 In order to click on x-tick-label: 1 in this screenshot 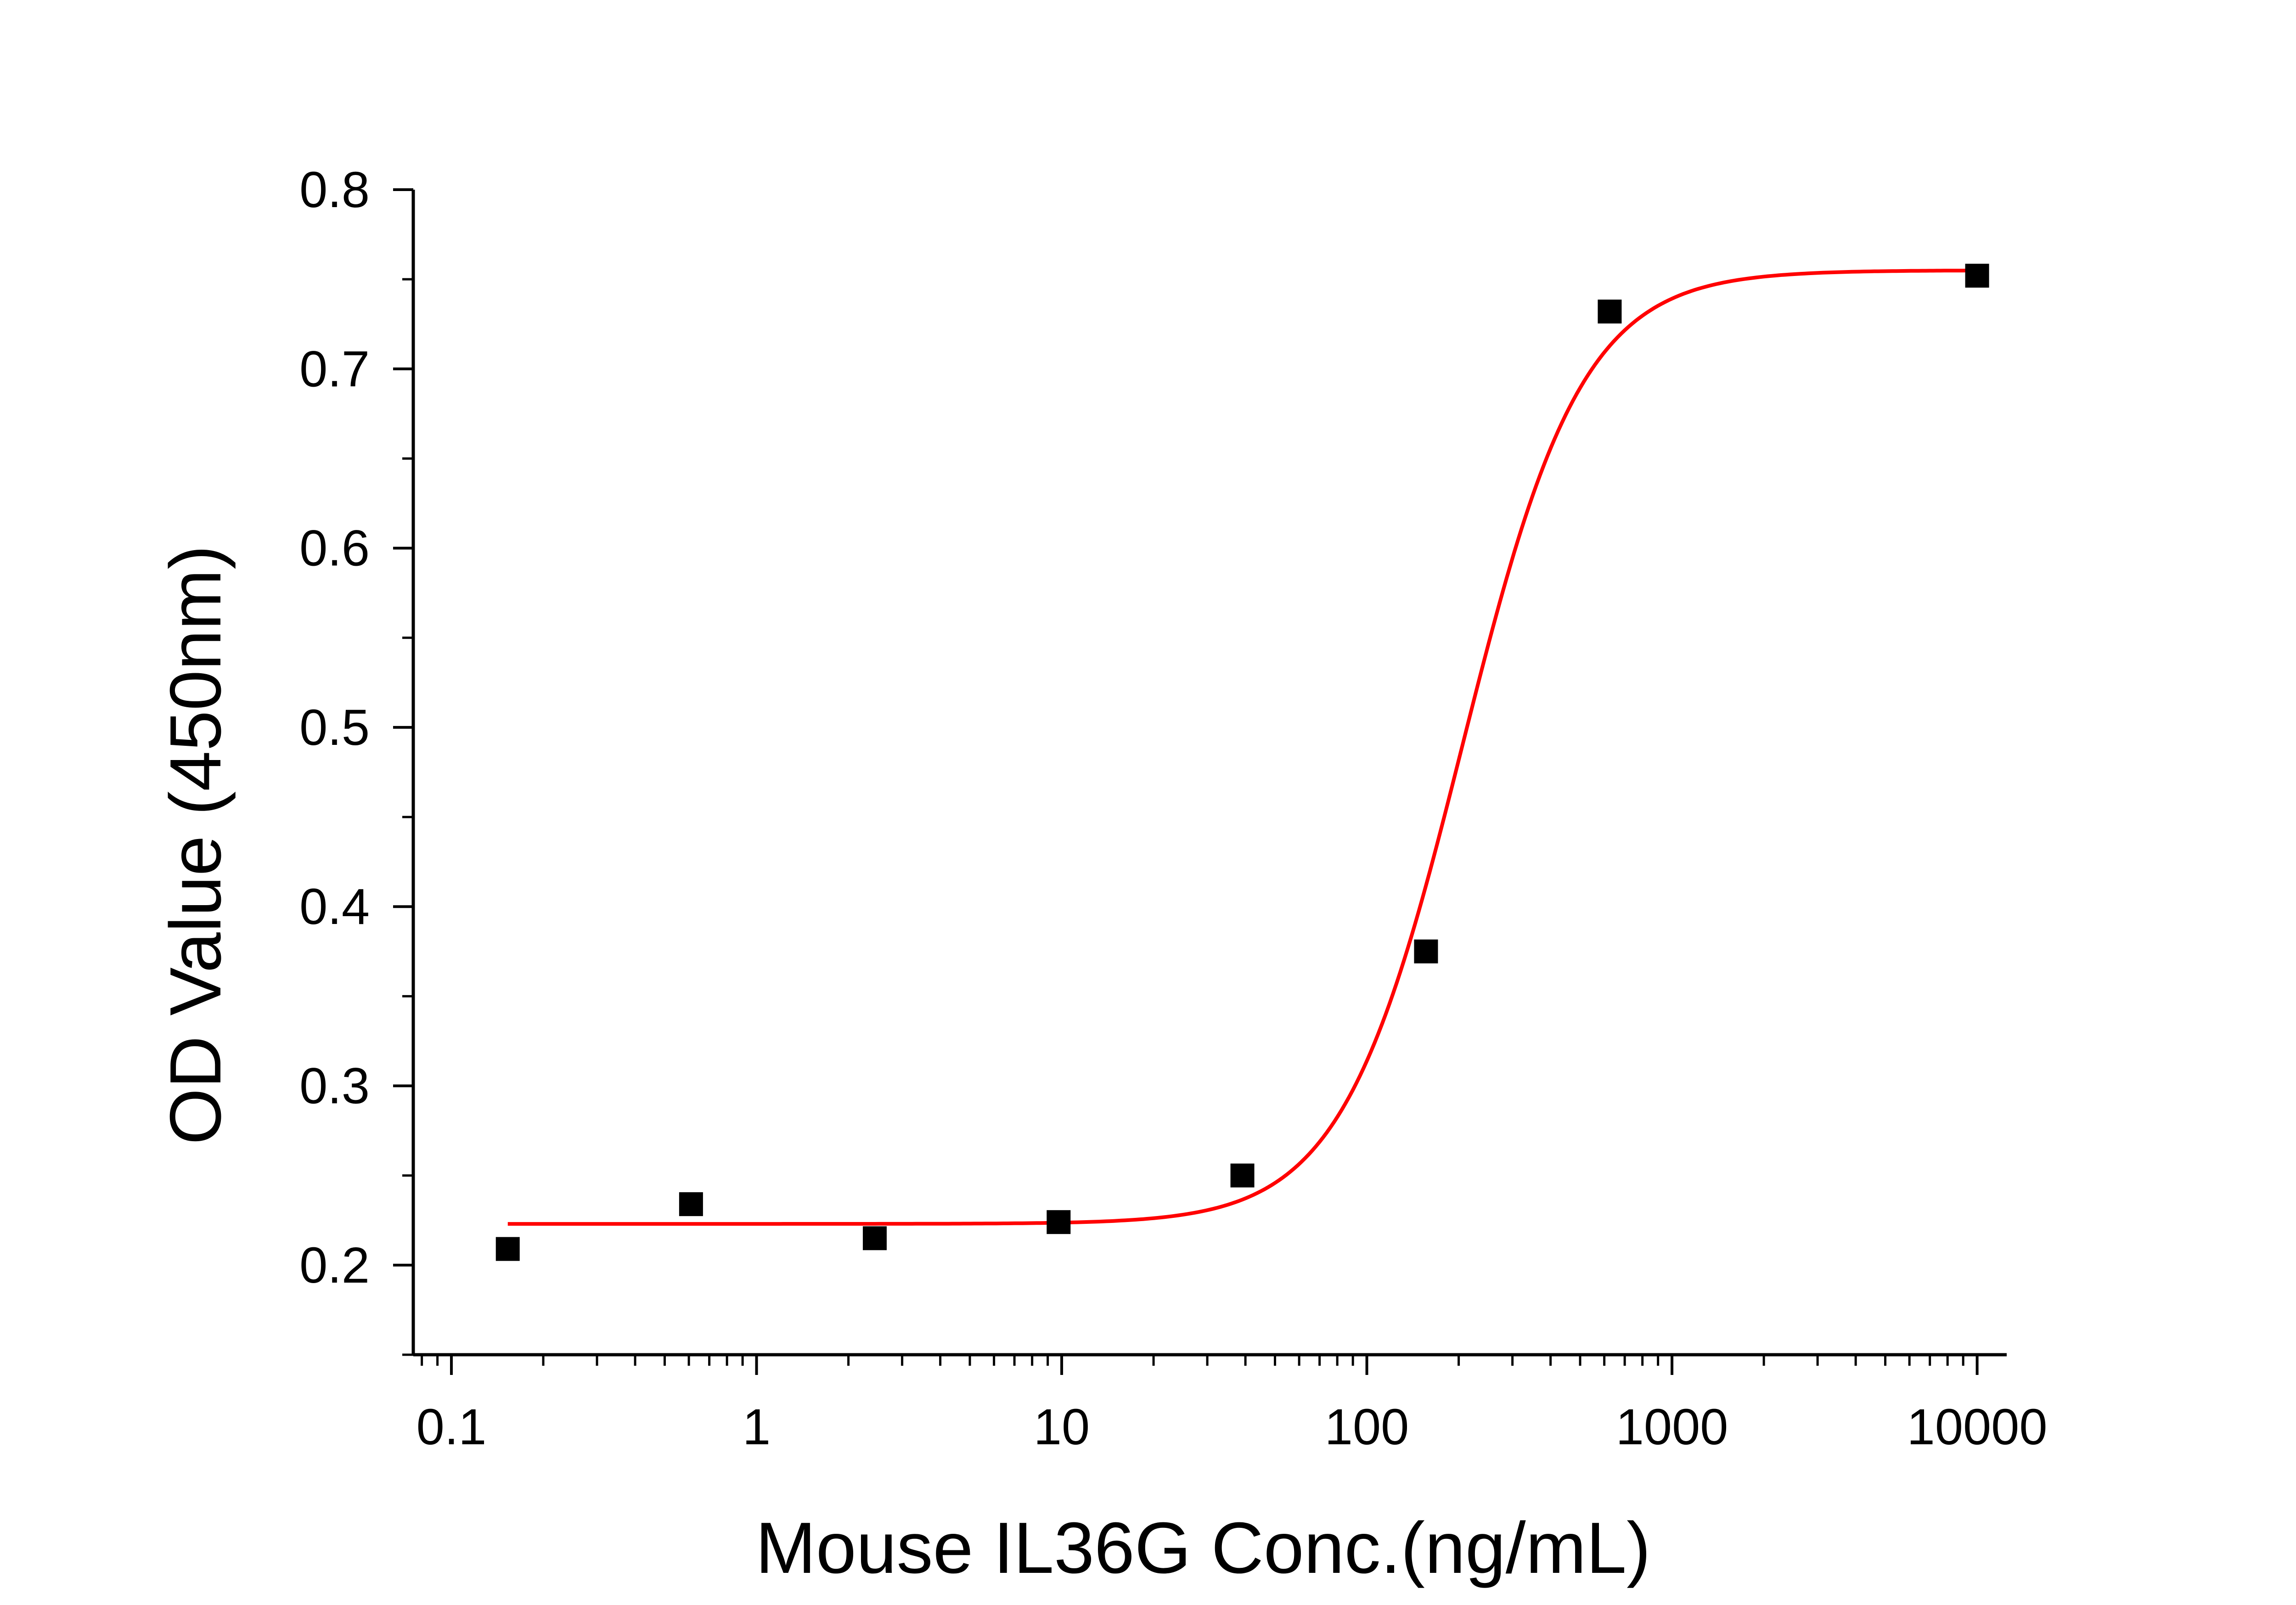, I will do `click(757, 1427)`.